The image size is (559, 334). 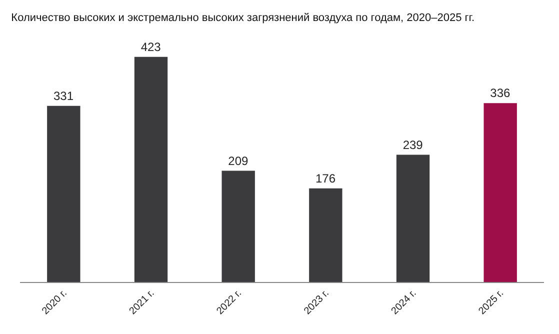 What do you see at coordinates (243, 18) in the screenshot?
I see `chart-title: Количество высоких и экстремально высоких загрязнений воздуха по годам, 2020–2025 гг.` at bounding box center [243, 18].